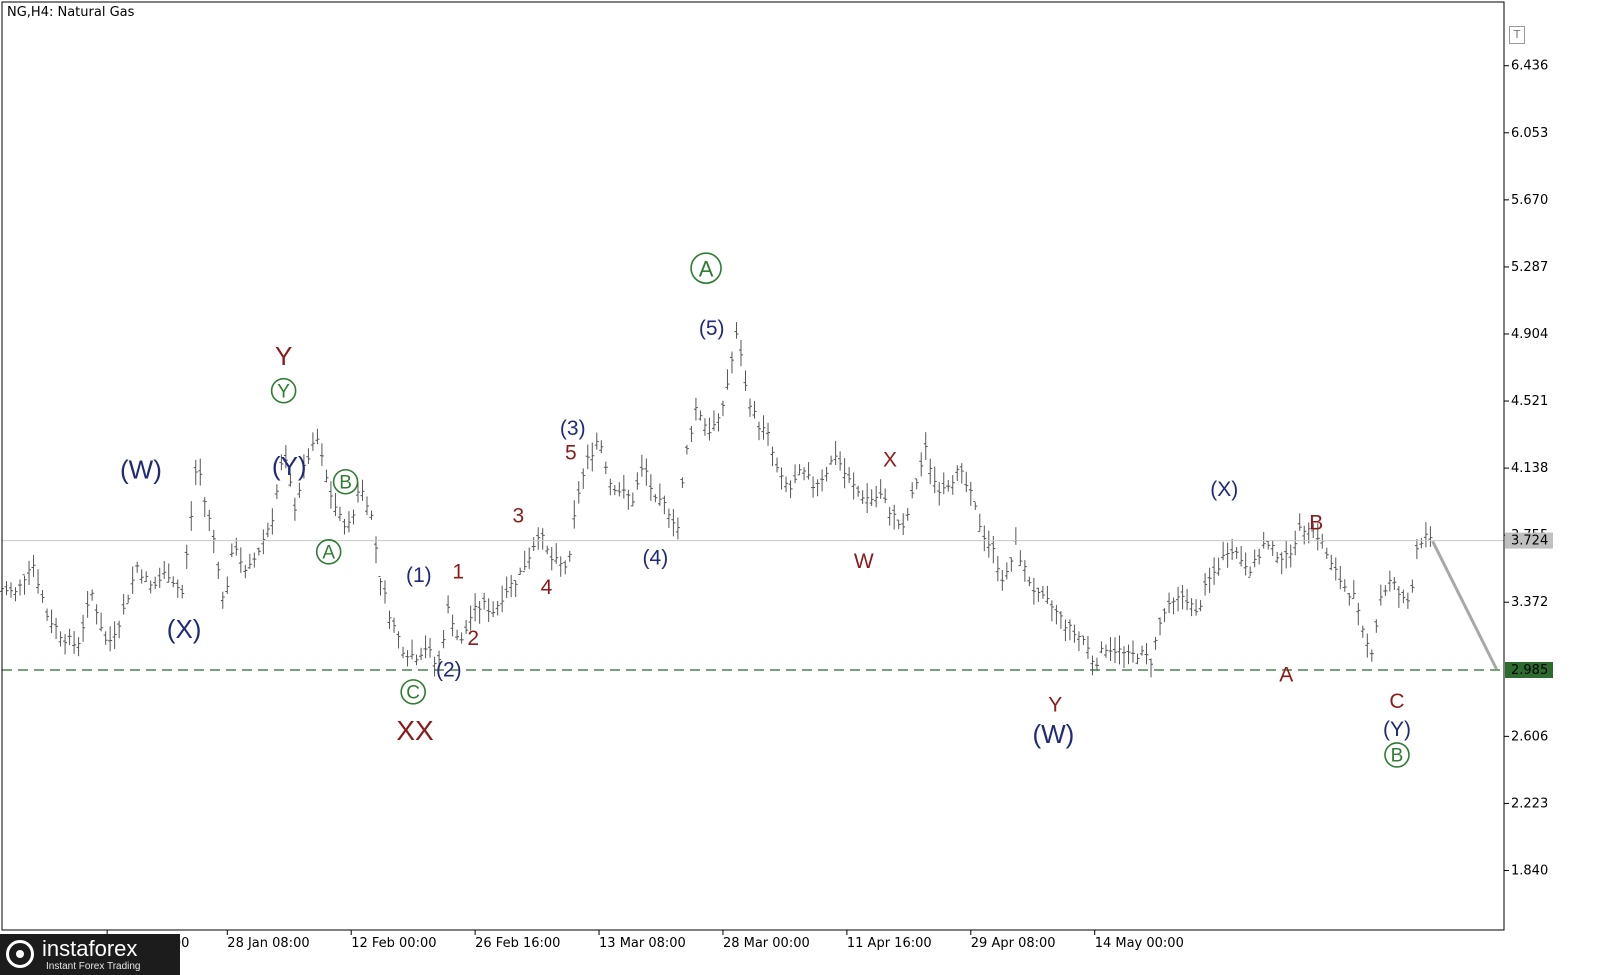  What do you see at coordinates (1139, 943) in the screenshot?
I see `x-tick-label: 14 May 00:00` at bounding box center [1139, 943].